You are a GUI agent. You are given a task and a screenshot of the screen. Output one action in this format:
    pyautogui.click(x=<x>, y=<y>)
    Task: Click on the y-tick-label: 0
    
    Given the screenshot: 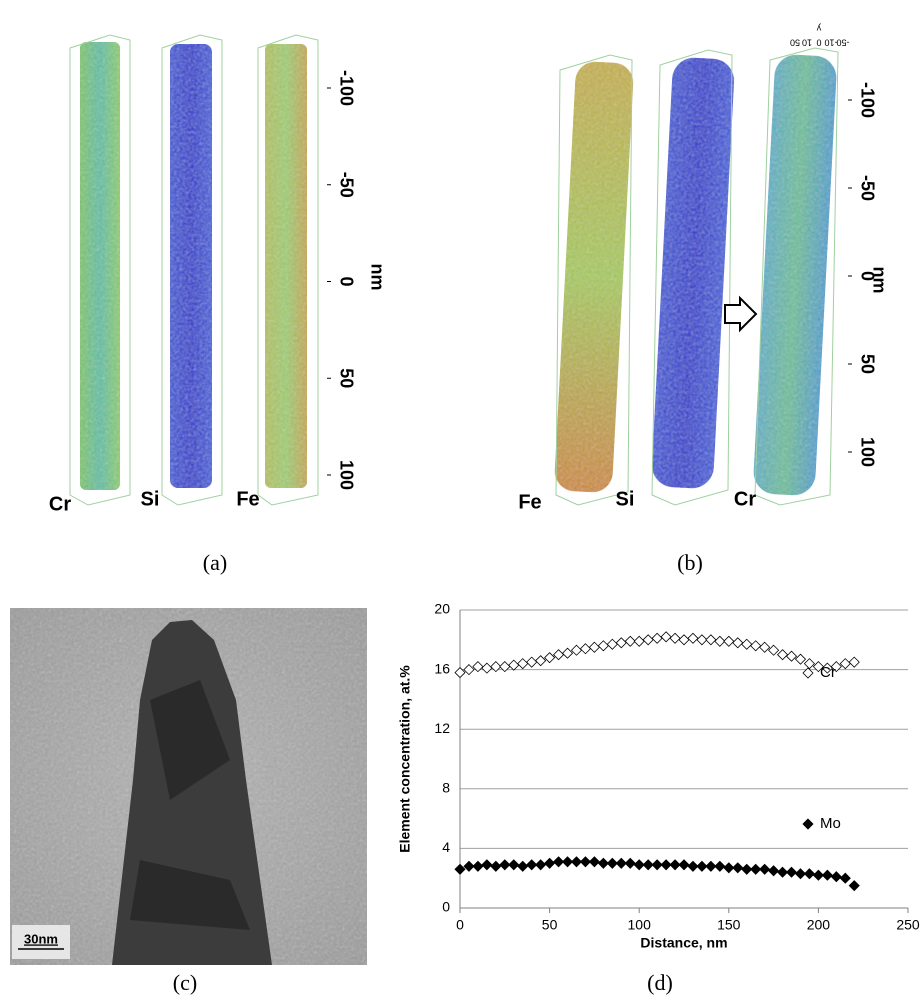 What is the action you would take?
    pyautogui.click(x=446, y=907)
    